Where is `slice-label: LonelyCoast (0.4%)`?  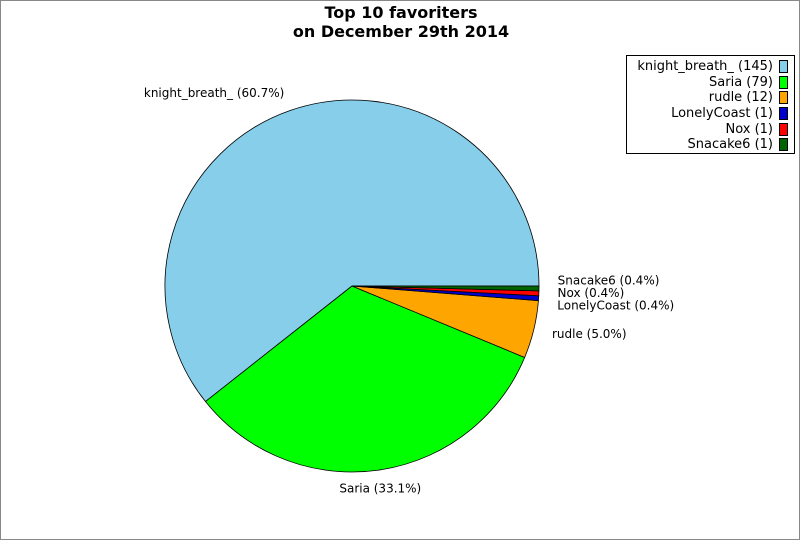 slice-label: LonelyCoast (0.4%) is located at coordinates (615, 305).